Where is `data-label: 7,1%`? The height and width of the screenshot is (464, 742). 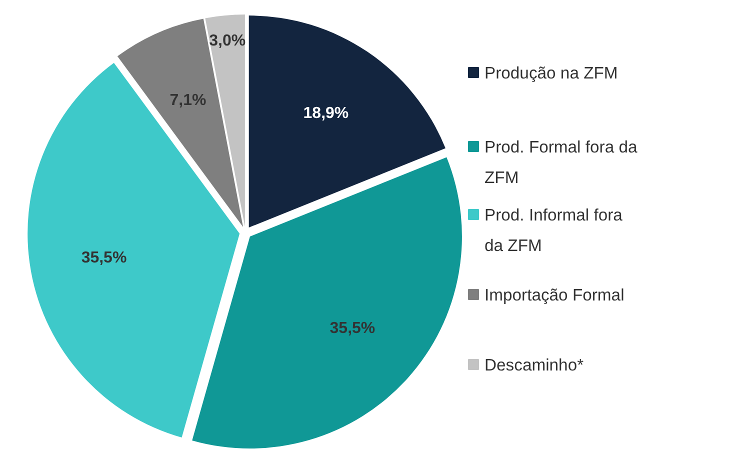
data-label: 7,1% is located at coordinates (188, 101).